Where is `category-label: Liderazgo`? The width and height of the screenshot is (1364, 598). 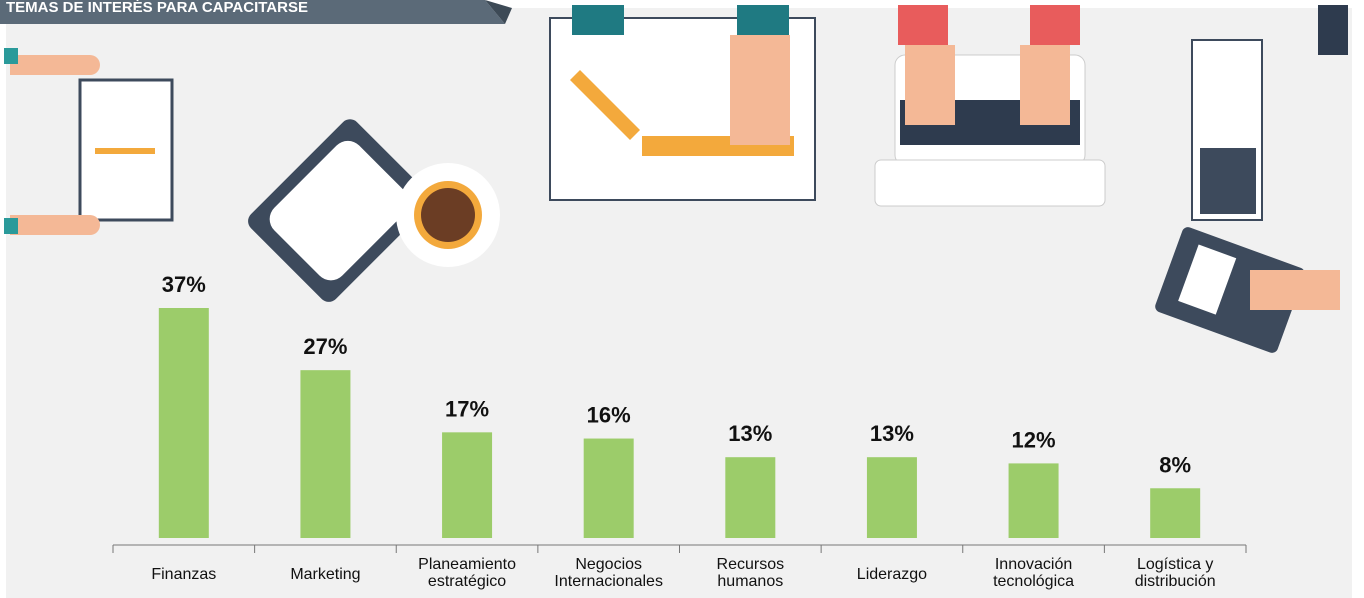
category-label: Liderazgo is located at coordinates (892, 574).